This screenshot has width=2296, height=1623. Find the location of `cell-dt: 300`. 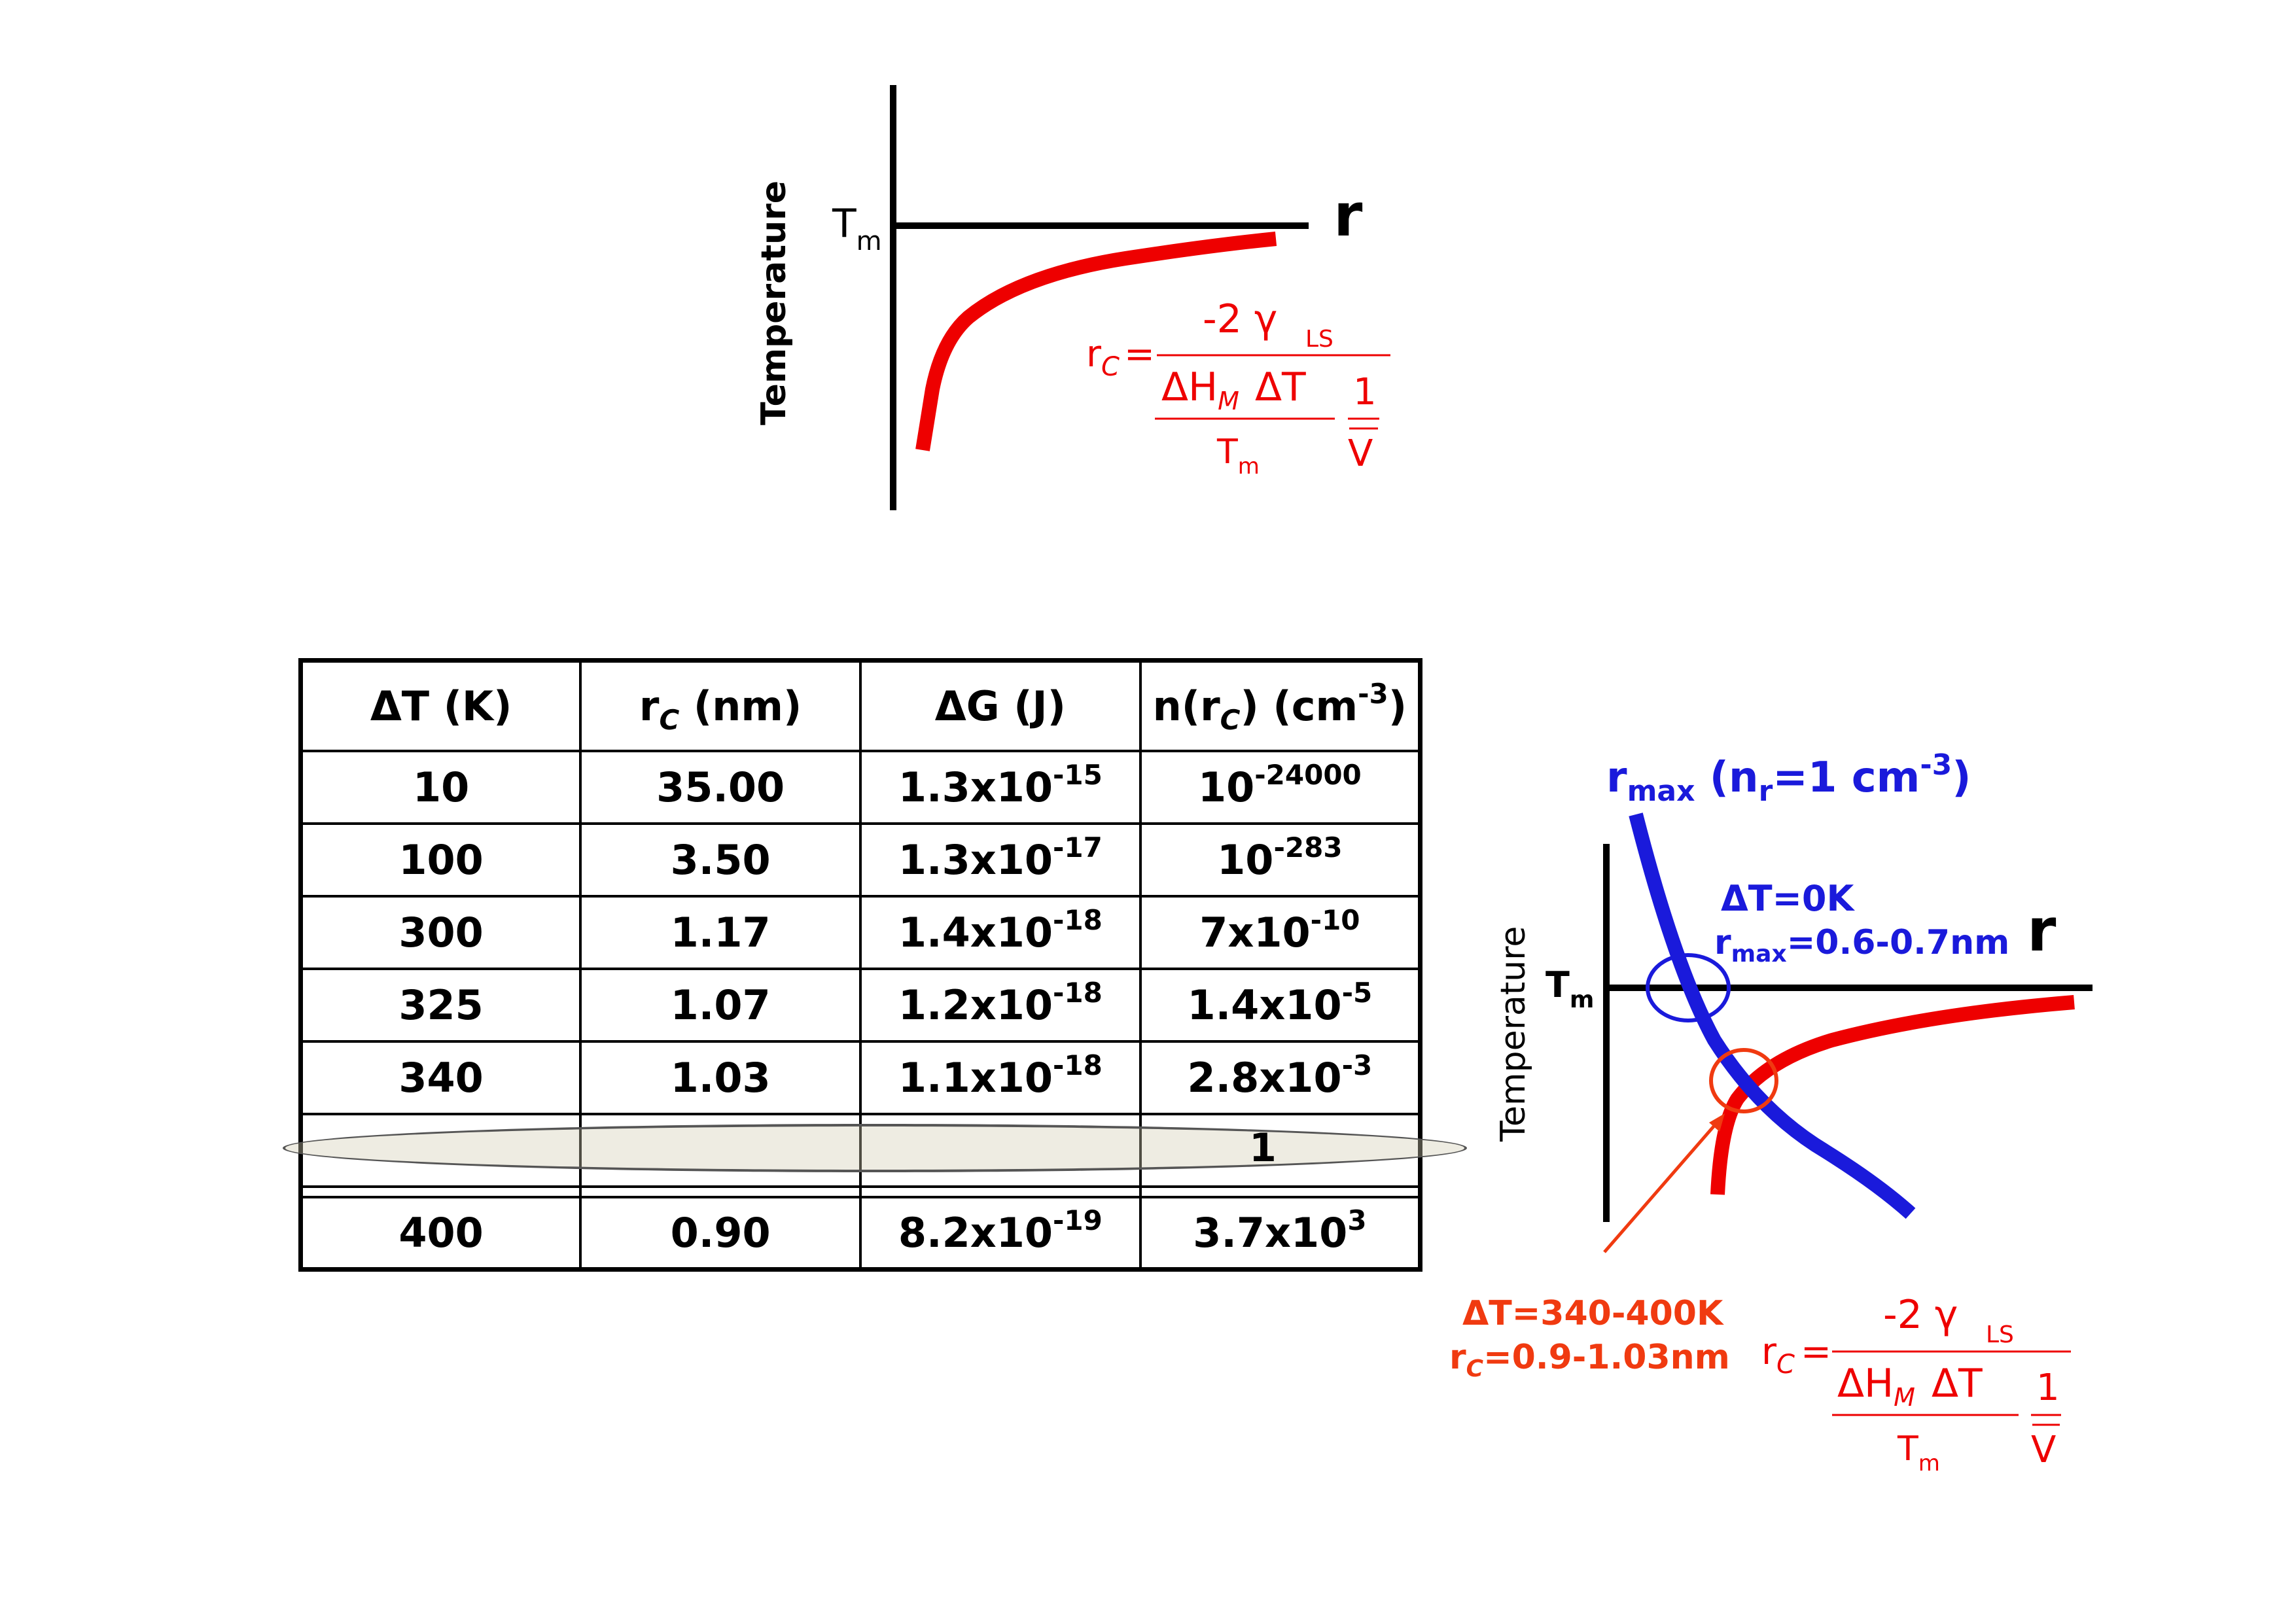

cell-dt: 300 is located at coordinates (441, 932).